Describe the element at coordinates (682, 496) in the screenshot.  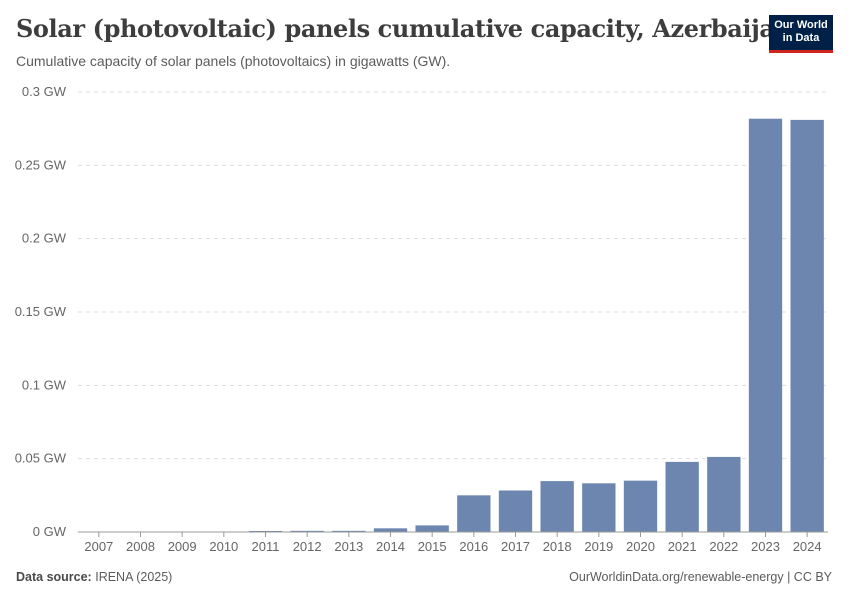
I see `bar-2021` at that location.